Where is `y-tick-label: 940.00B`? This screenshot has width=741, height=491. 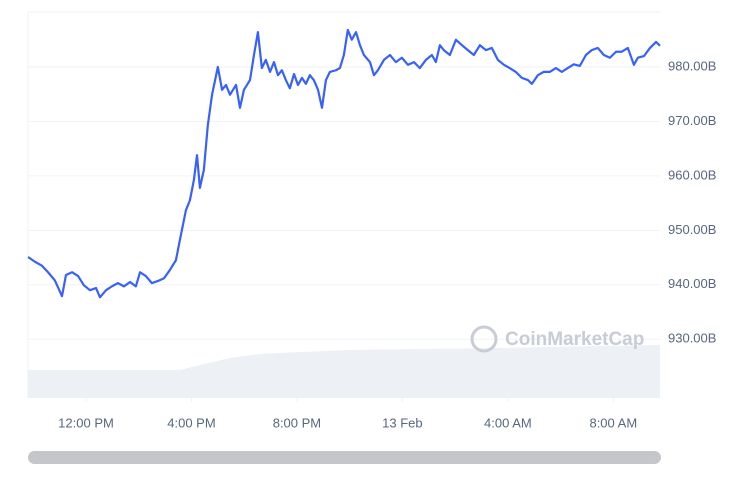
y-tick-label: 940.00B is located at coordinates (692, 283).